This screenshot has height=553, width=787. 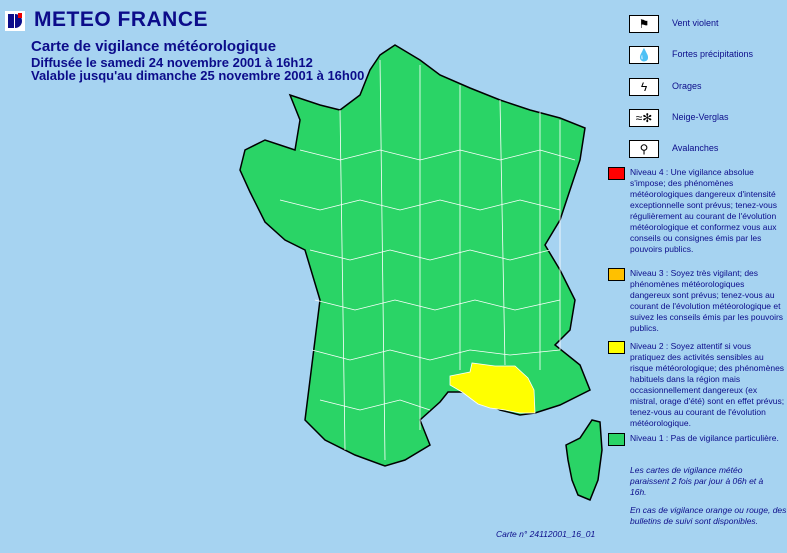 What do you see at coordinates (687, 86) in the screenshot?
I see `hazard-label-storm: Orages` at bounding box center [687, 86].